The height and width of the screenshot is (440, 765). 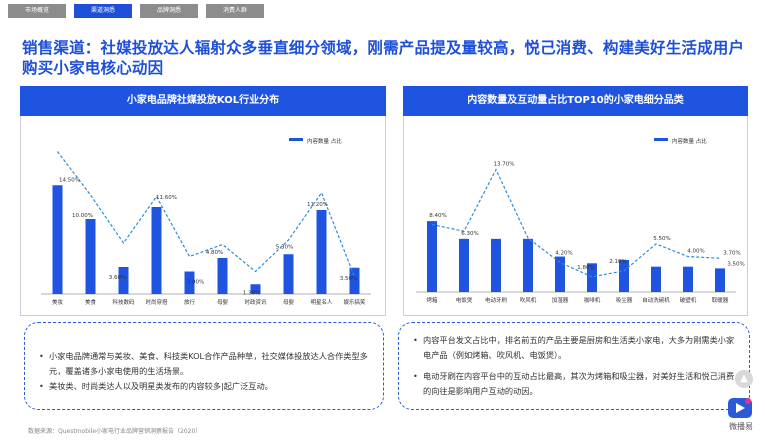 What do you see at coordinates (235, 11) in the screenshot?
I see `tab-consumer-group: 消费人群` at bounding box center [235, 11].